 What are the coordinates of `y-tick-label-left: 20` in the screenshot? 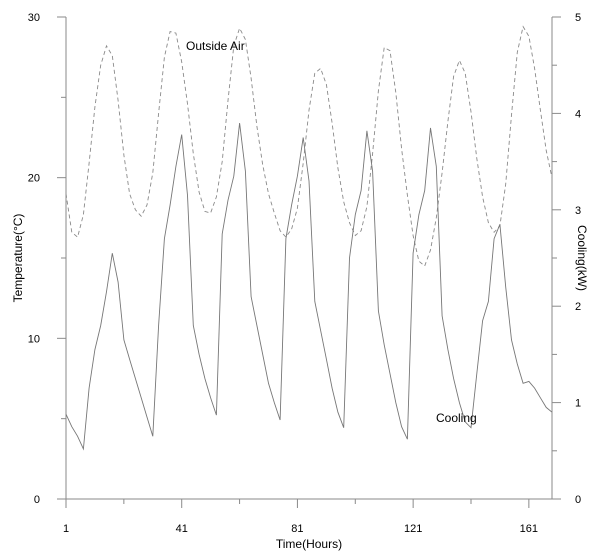 It's located at (34, 179).